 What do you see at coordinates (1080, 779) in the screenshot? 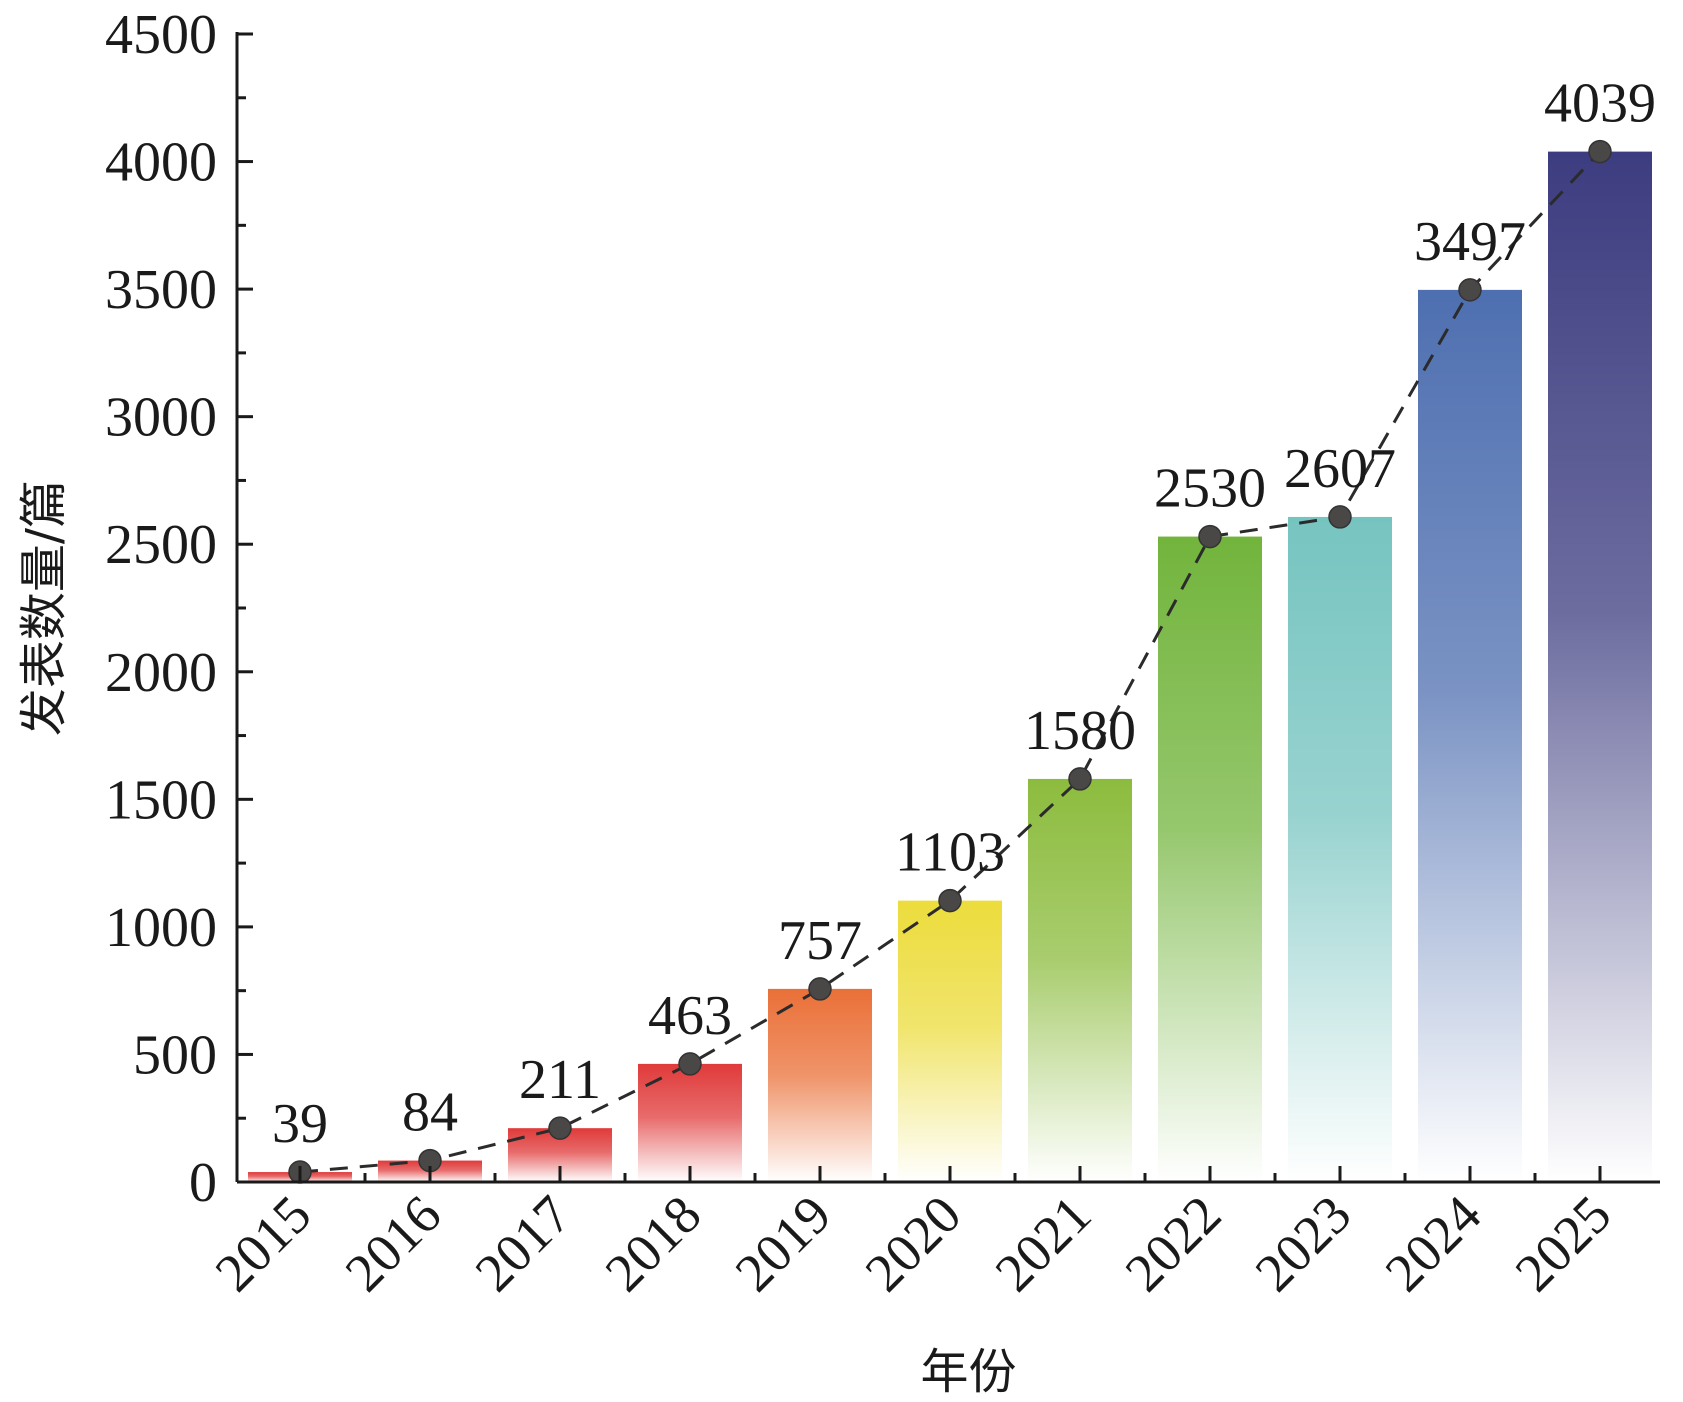
I see `marker-2021` at bounding box center [1080, 779].